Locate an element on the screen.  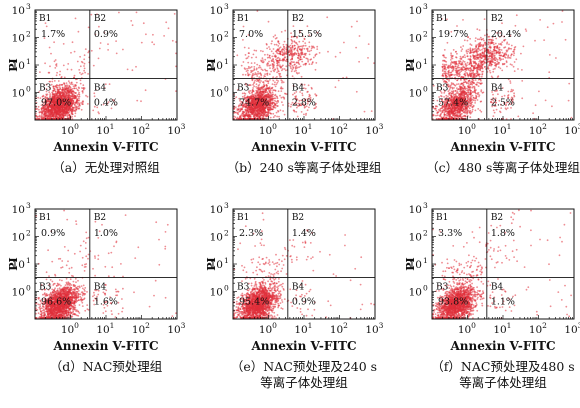
y-tick-exponent: 2 is located at coordinates (226, 34).